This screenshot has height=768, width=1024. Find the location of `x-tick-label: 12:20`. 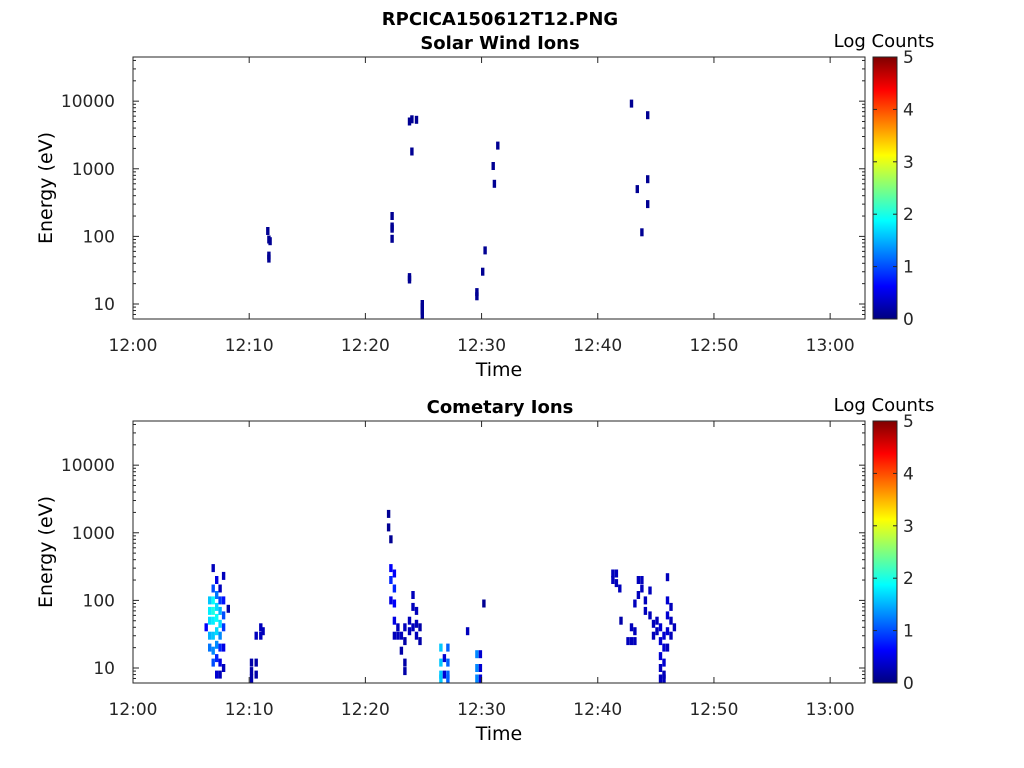

x-tick-label: 12:20 is located at coordinates (365, 346).